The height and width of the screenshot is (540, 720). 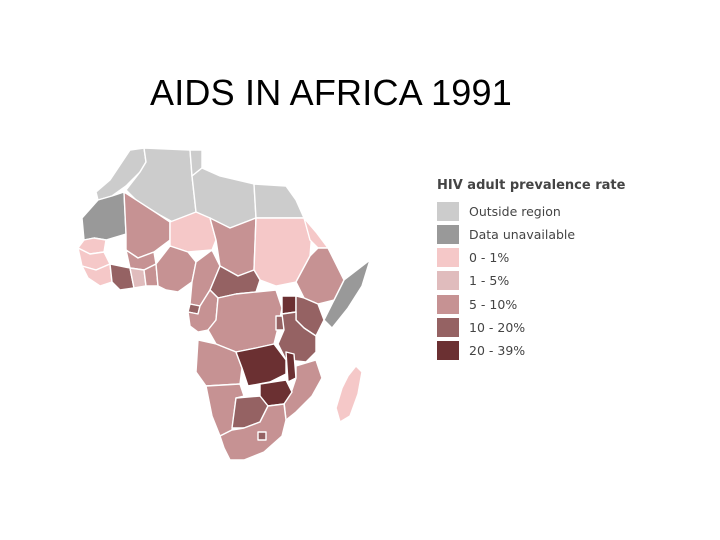 I want to click on legend-item: Outside region, so click(x=552, y=211).